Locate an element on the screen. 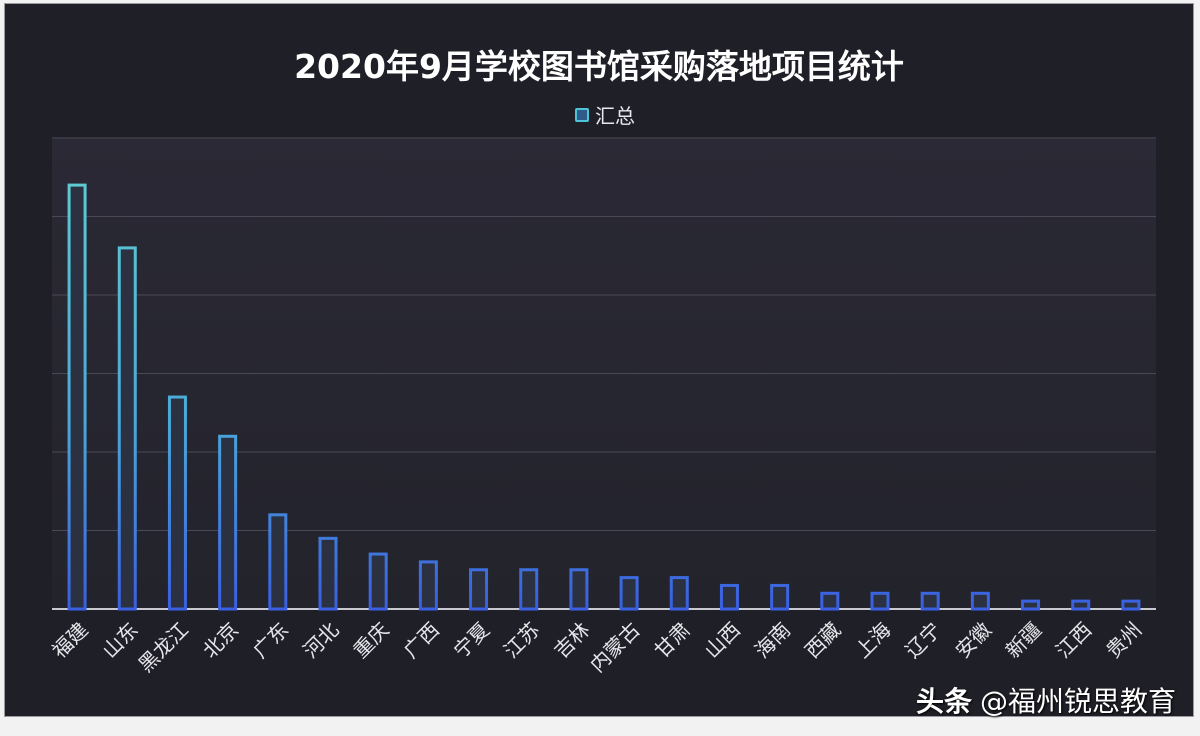  bar-广东 is located at coordinates (278, 562).